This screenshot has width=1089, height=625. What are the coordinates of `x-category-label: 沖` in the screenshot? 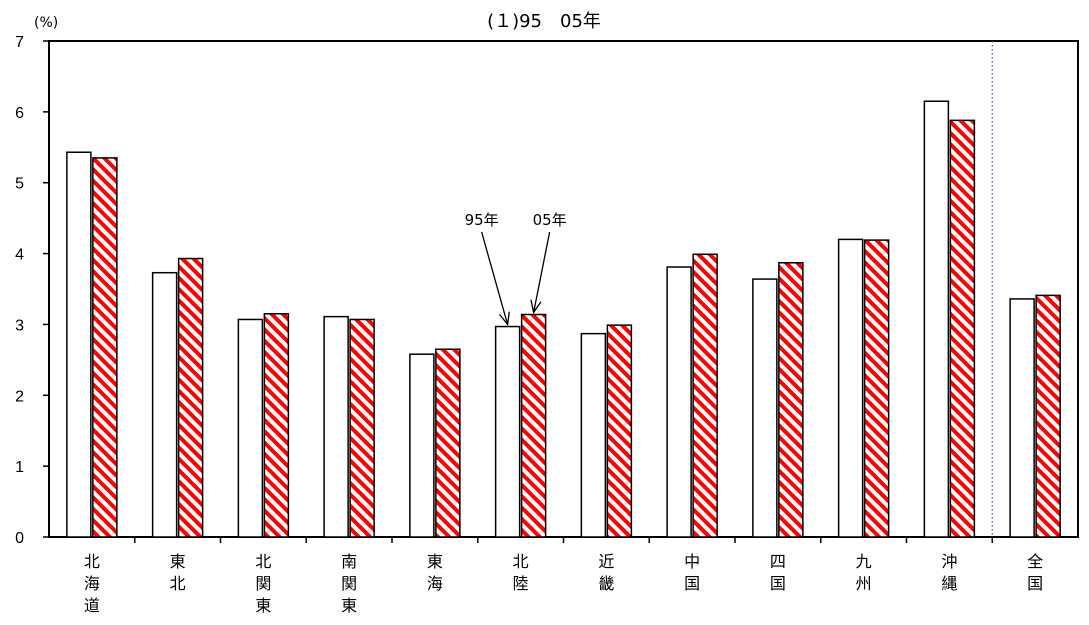 It's located at (949, 561).